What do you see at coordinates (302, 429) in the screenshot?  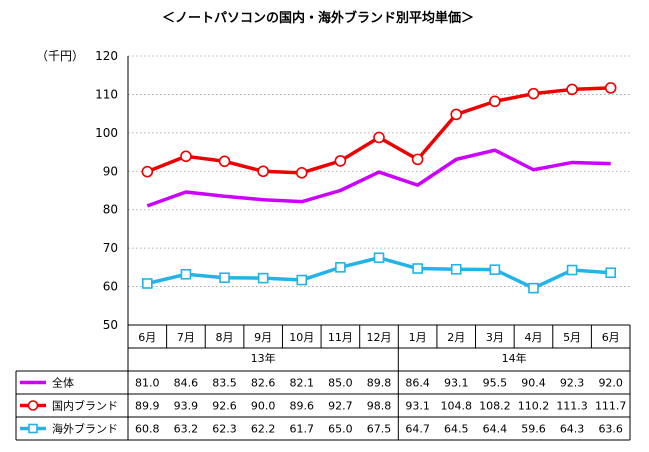 I see `data-label: 61.7` at bounding box center [302, 429].